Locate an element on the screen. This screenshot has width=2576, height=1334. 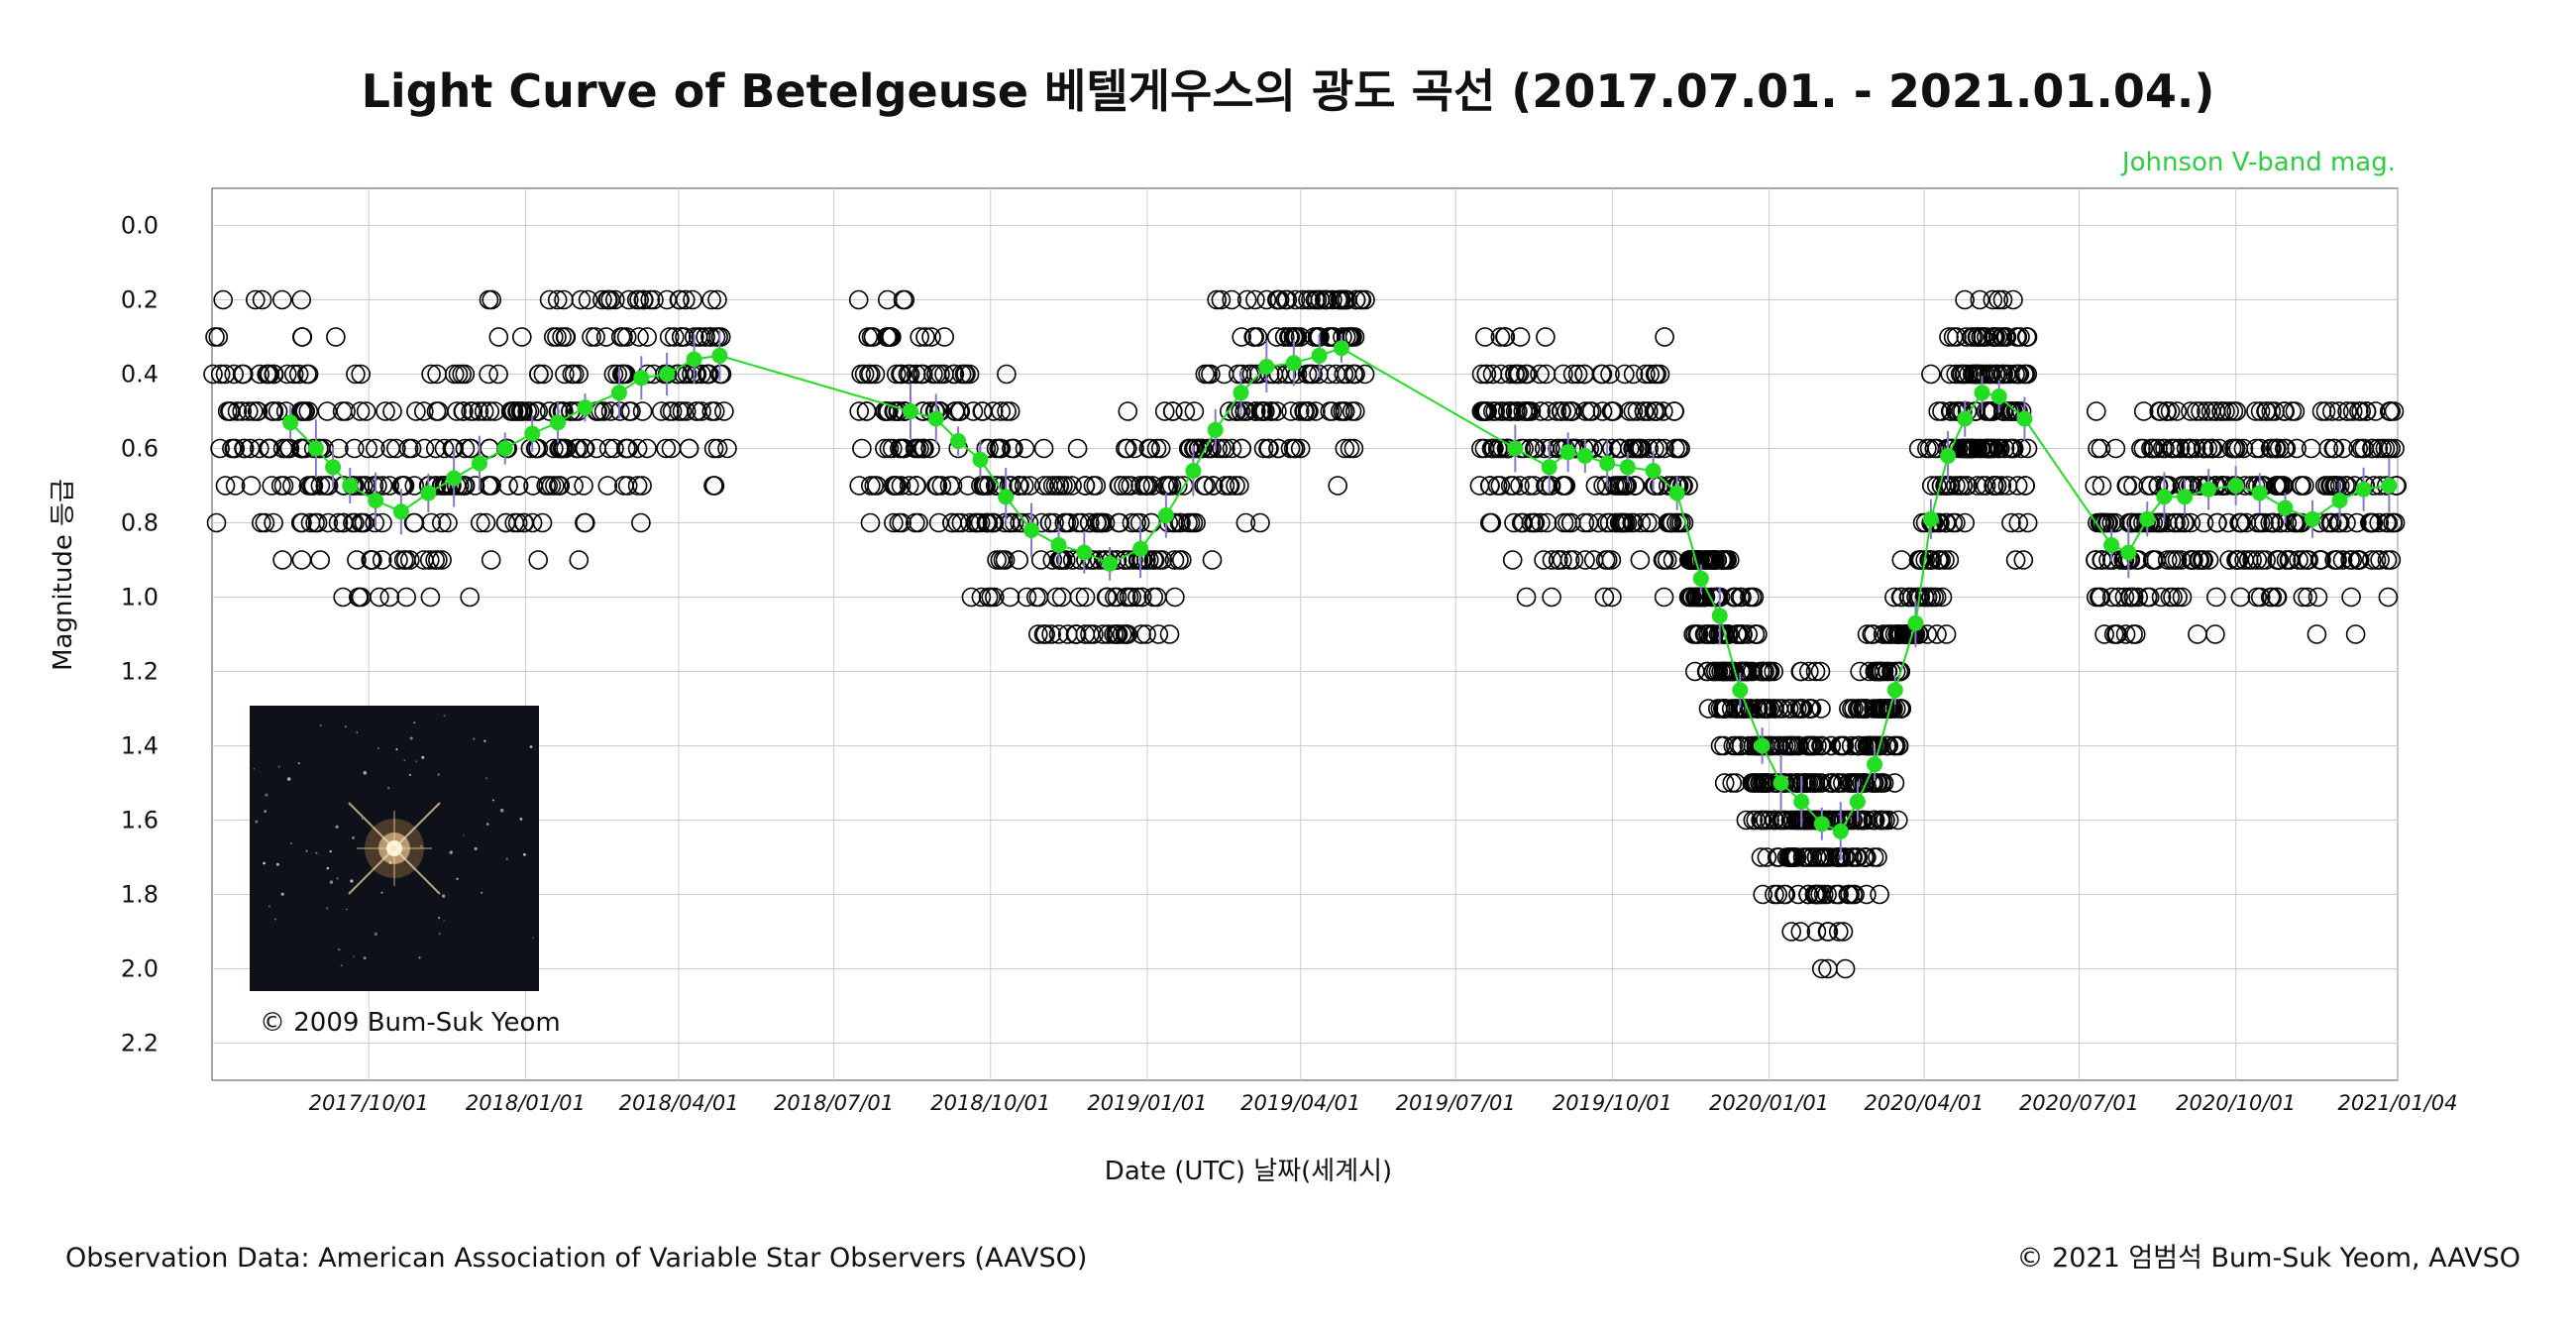
x-tick-label: 2018/04/01 is located at coordinates (679, 1103).